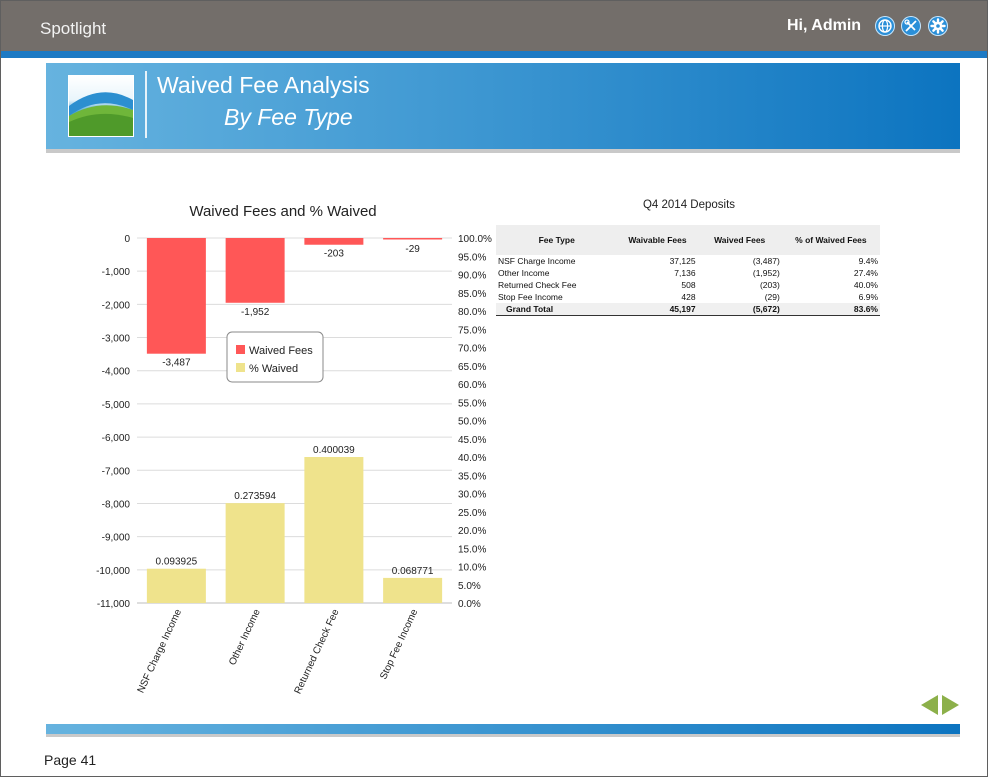 The image size is (988, 777). I want to click on pct-waived-data-label: 0.273594, so click(255, 496).